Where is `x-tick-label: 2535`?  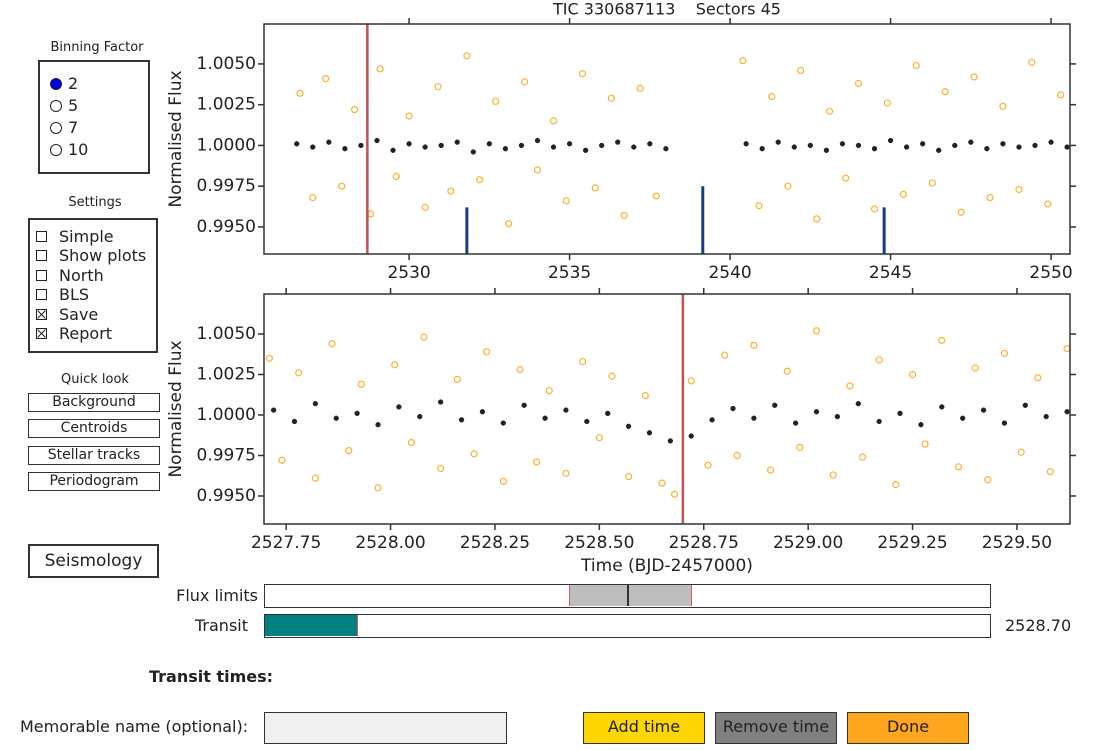 x-tick-label: 2535 is located at coordinates (569, 273).